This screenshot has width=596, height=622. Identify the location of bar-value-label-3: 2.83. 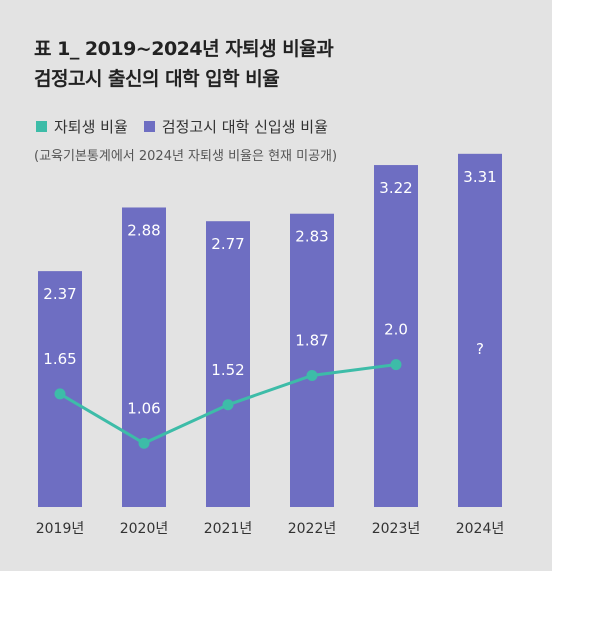
(311, 237).